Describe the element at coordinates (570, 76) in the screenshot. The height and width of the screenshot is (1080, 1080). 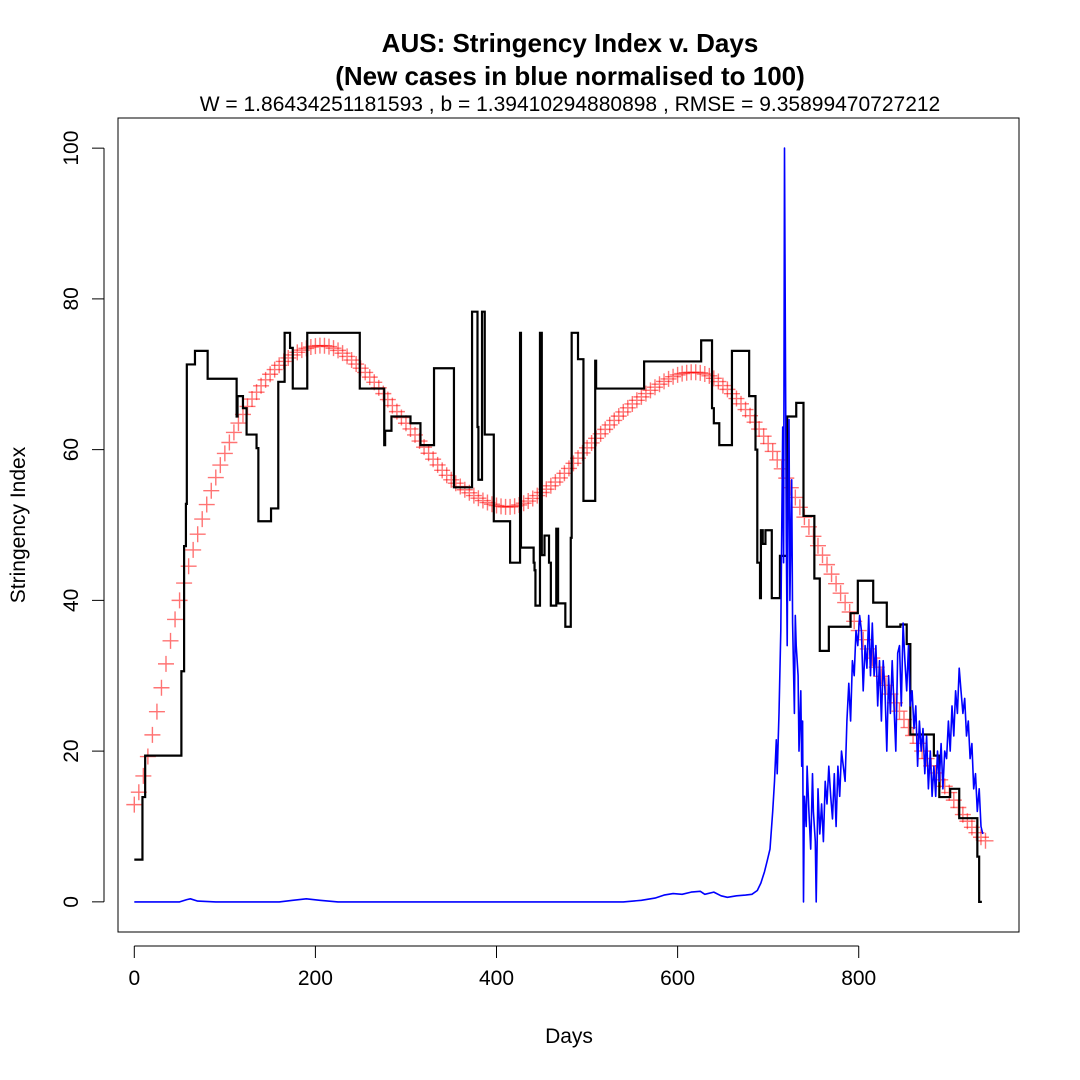
I see `chart-title-line-2: (New cases in blue normalised to 100)` at that location.